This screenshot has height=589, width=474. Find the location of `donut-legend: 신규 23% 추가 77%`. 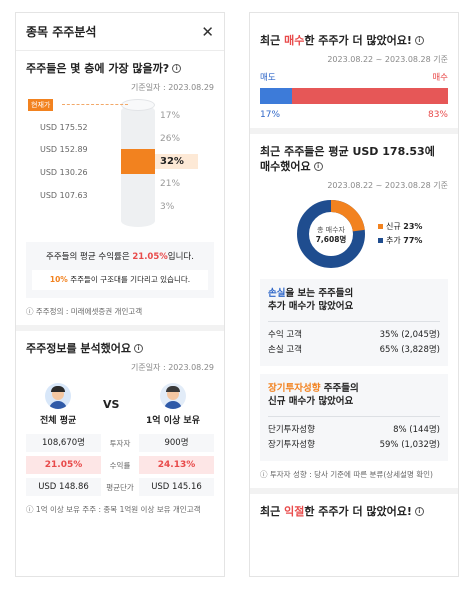

donut-legend: 신규 23% 추가 77% is located at coordinates (400, 234).